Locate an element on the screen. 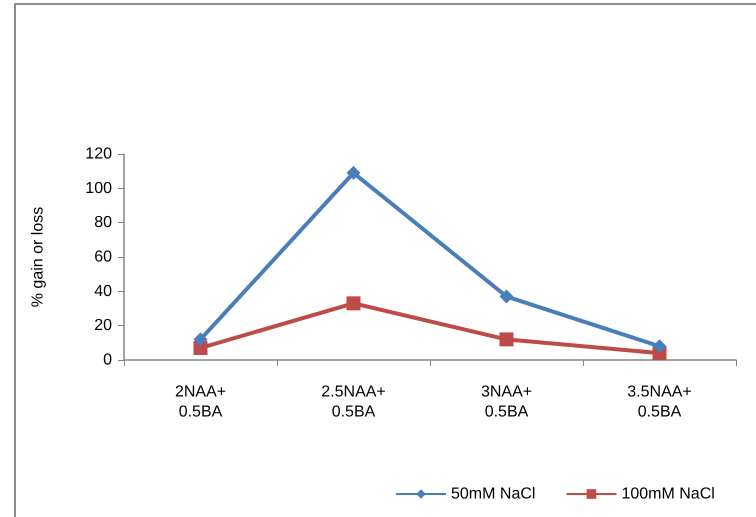  y-tick-label: 120 is located at coordinates (98, 154).